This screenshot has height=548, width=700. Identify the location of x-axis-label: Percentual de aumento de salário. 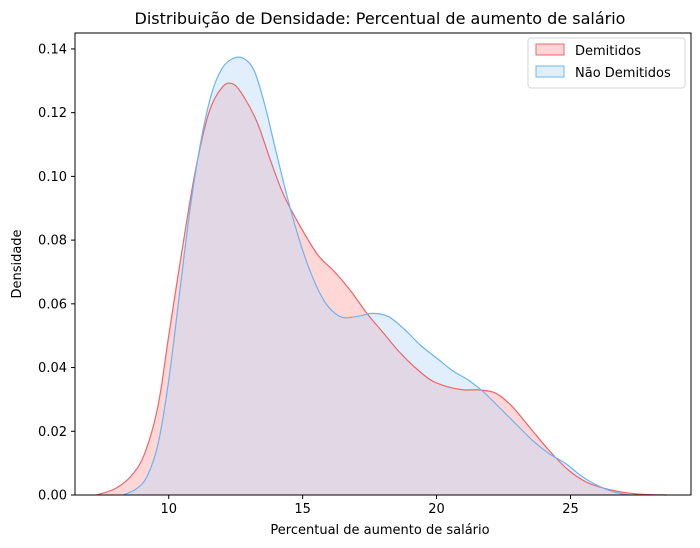
(379, 530).